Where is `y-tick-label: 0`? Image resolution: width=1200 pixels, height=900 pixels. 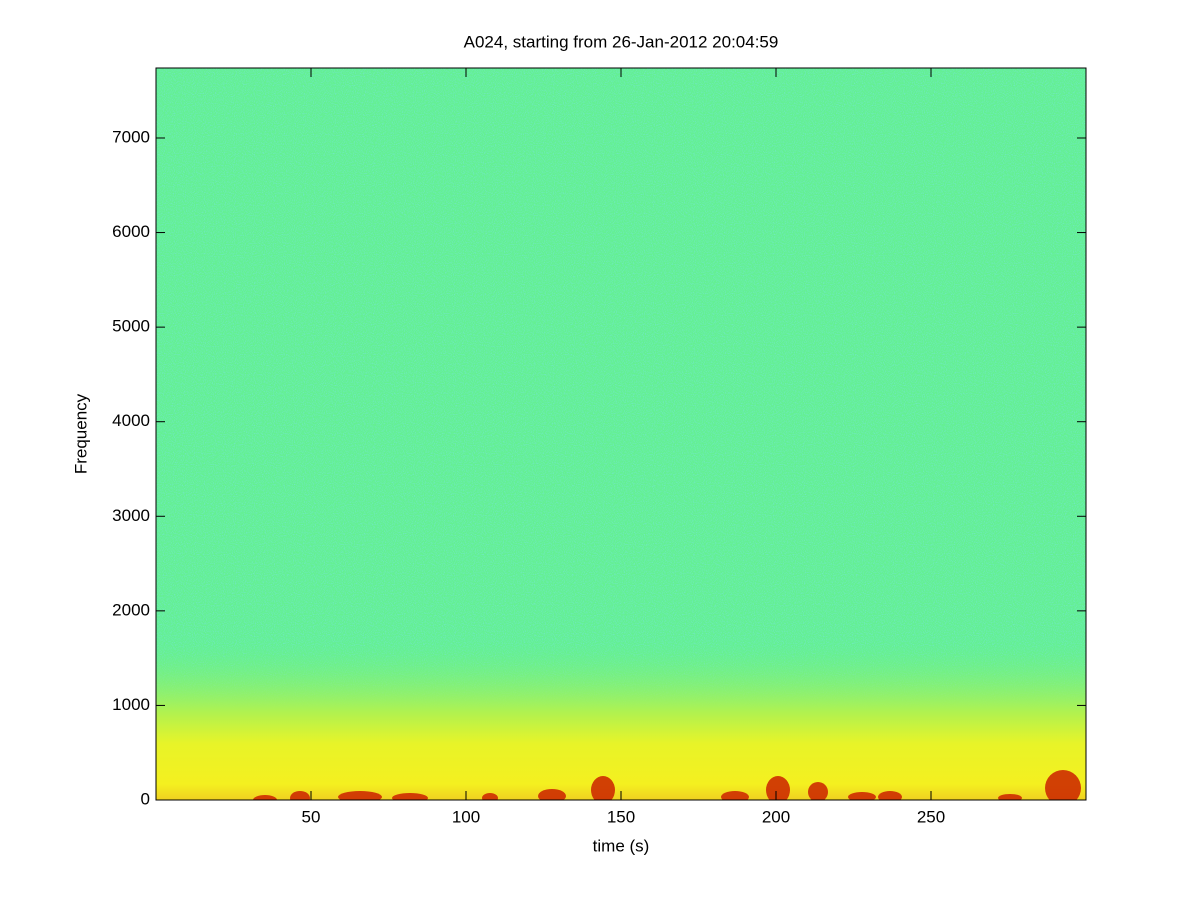 y-tick-label: 0 is located at coordinates (145, 798).